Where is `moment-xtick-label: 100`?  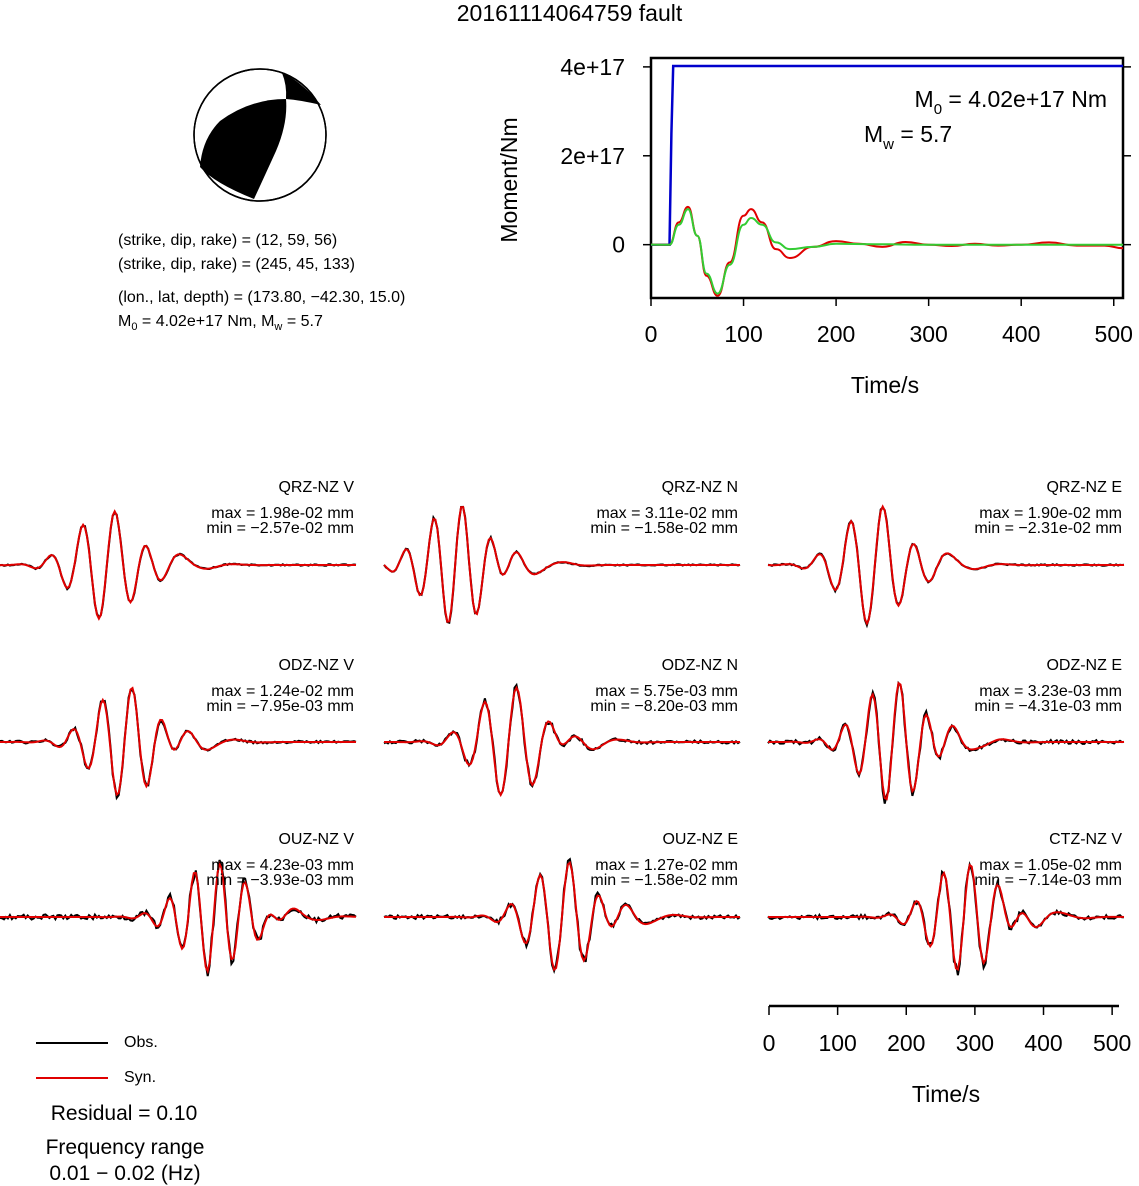 moment-xtick-label: 100 is located at coordinates (743, 334).